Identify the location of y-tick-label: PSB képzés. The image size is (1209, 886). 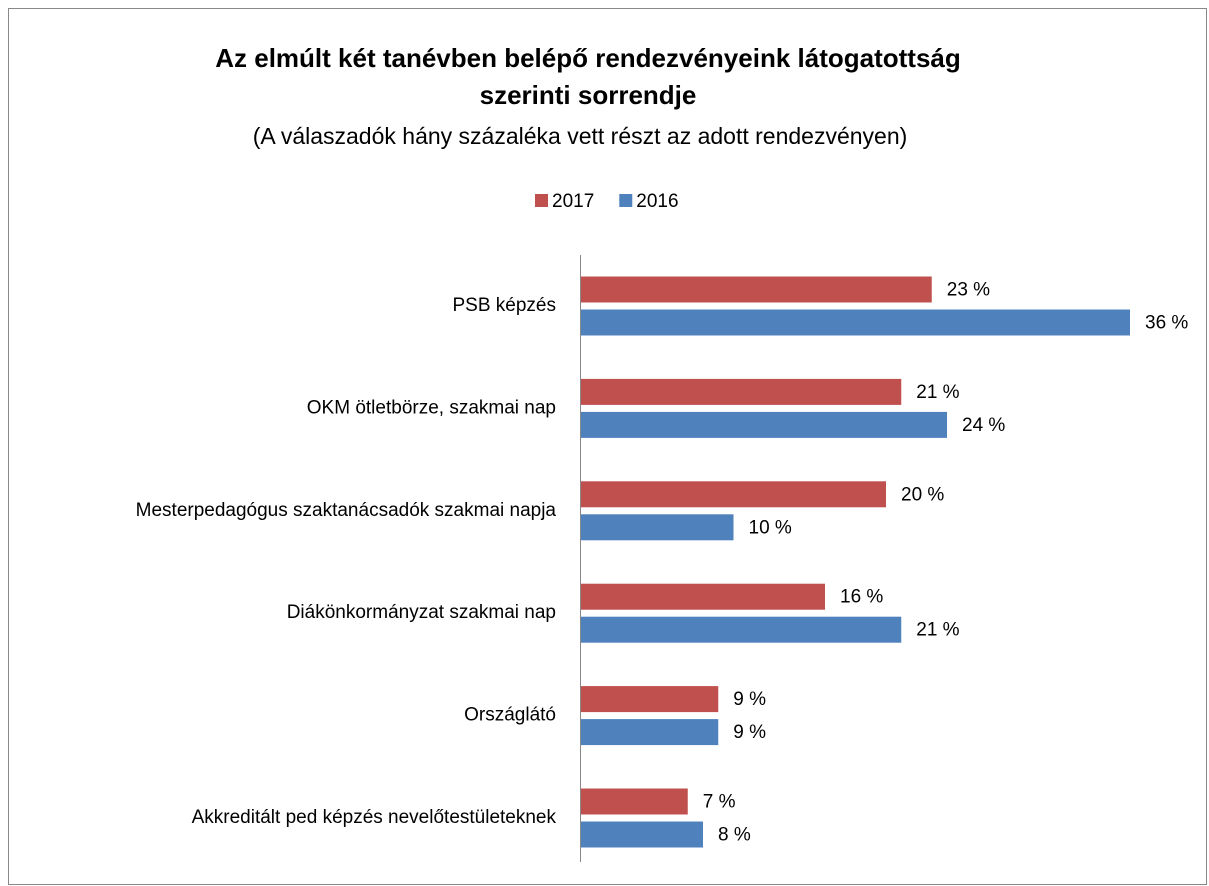
(505, 305).